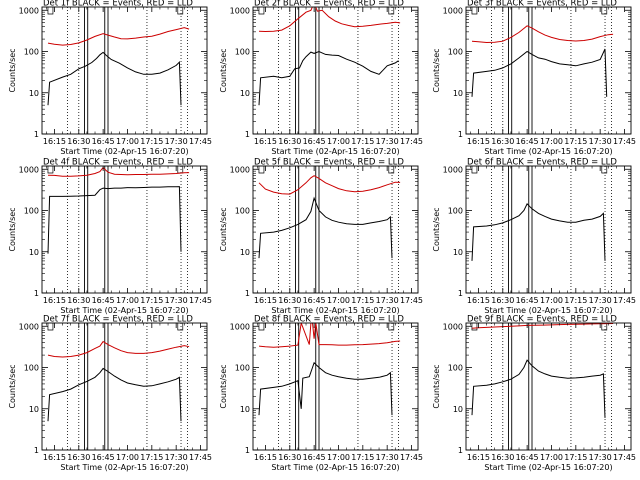 Image resolution: width=640 pixels, height=480 pixels. What do you see at coordinates (329, 320) in the screenshot?
I see `panel-title: Det 8f BLACK = Events, RED = LLD` at bounding box center [329, 320].